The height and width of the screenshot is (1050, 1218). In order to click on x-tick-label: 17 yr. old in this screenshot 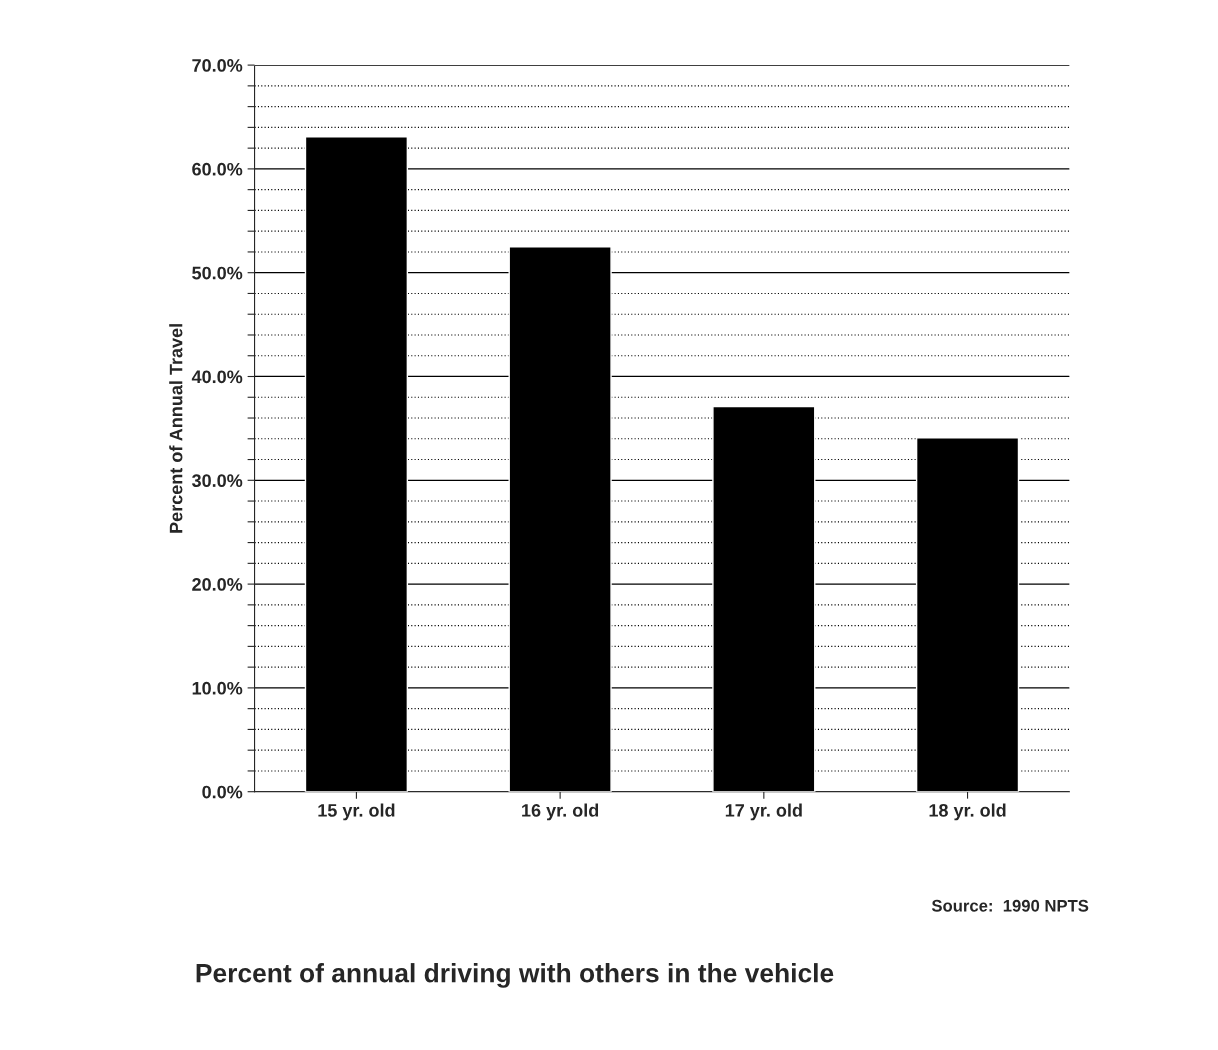, I will do `click(763, 812)`.